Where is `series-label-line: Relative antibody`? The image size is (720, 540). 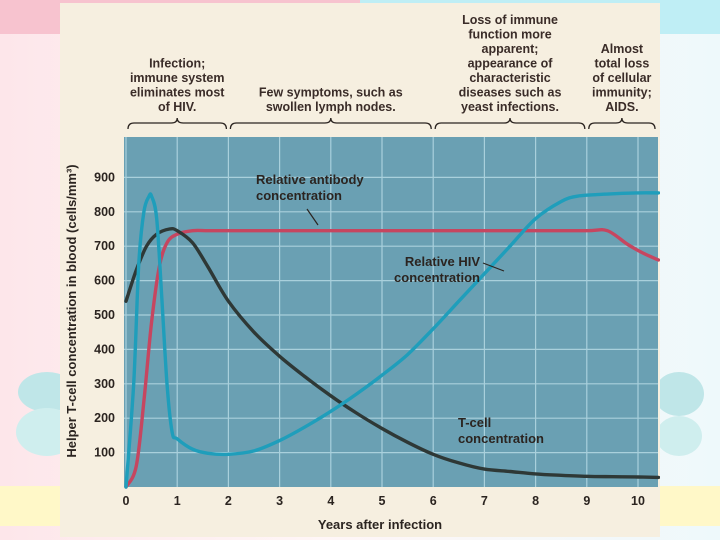
series-label-line: Relative antibody is located at coordinates (310, 179).